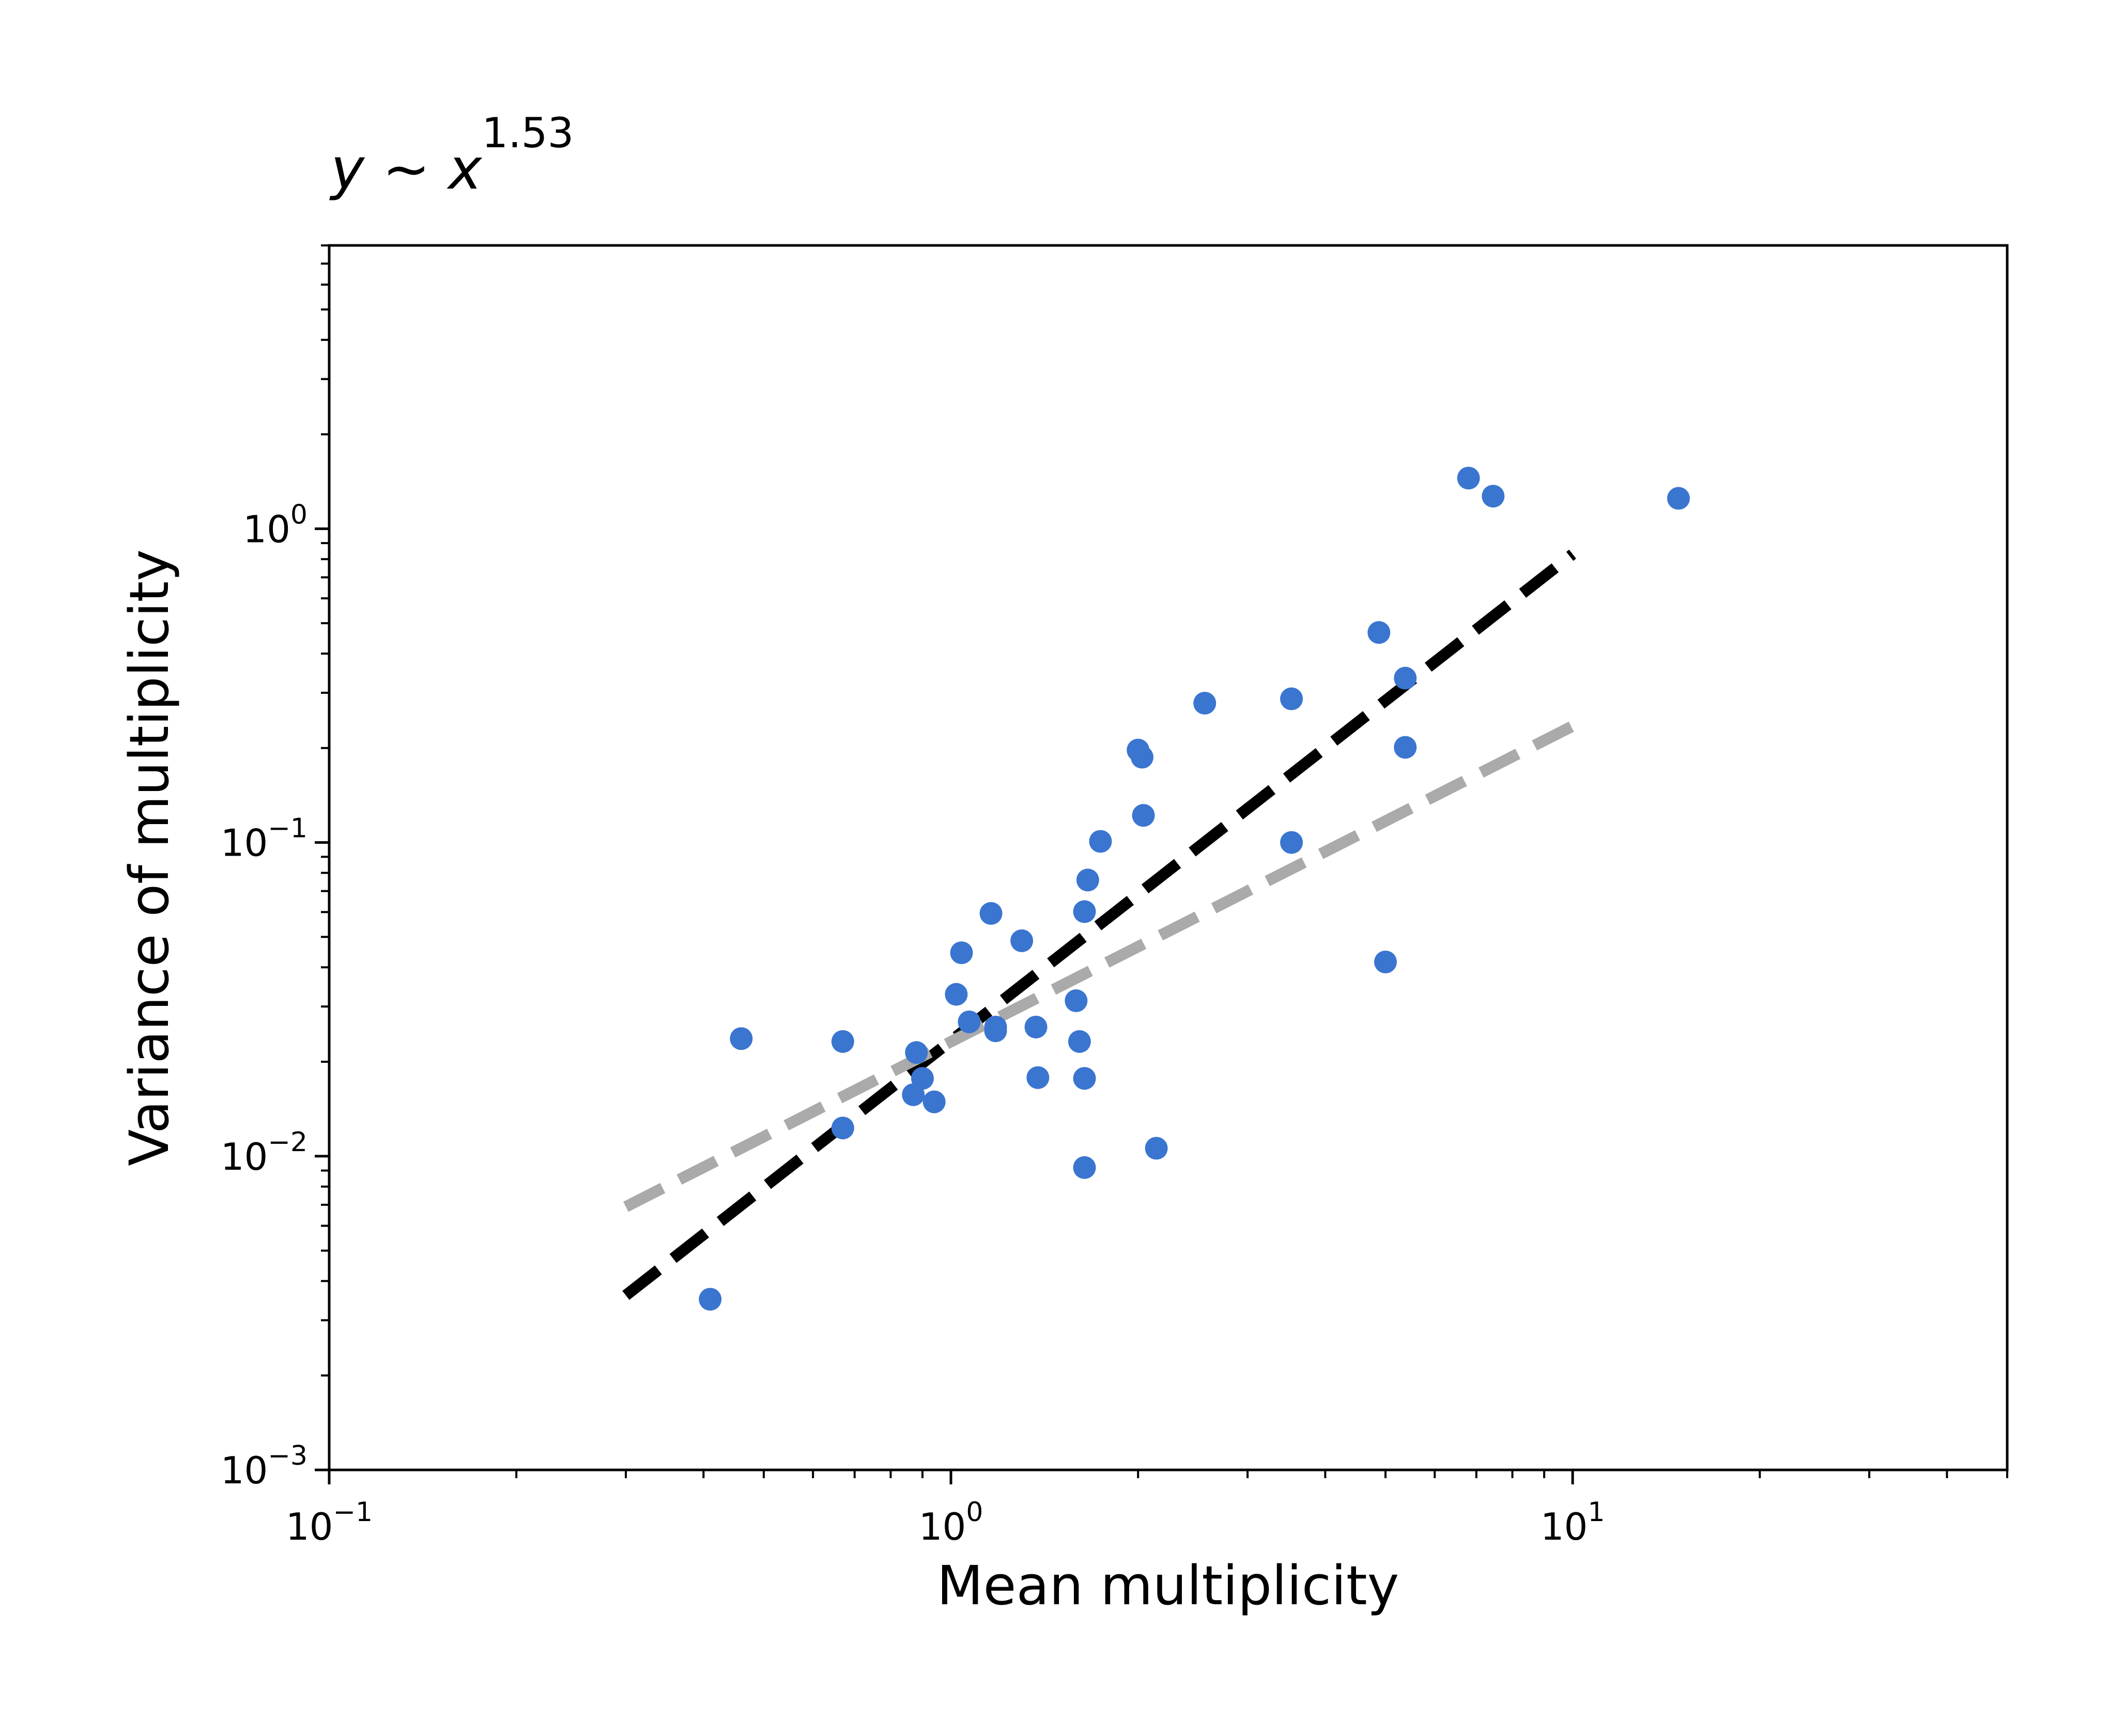 The height and width of the screenshot is (1736, 2124). I want to click on y-tick-label-1: 10⁻³, so click(264, 1466).